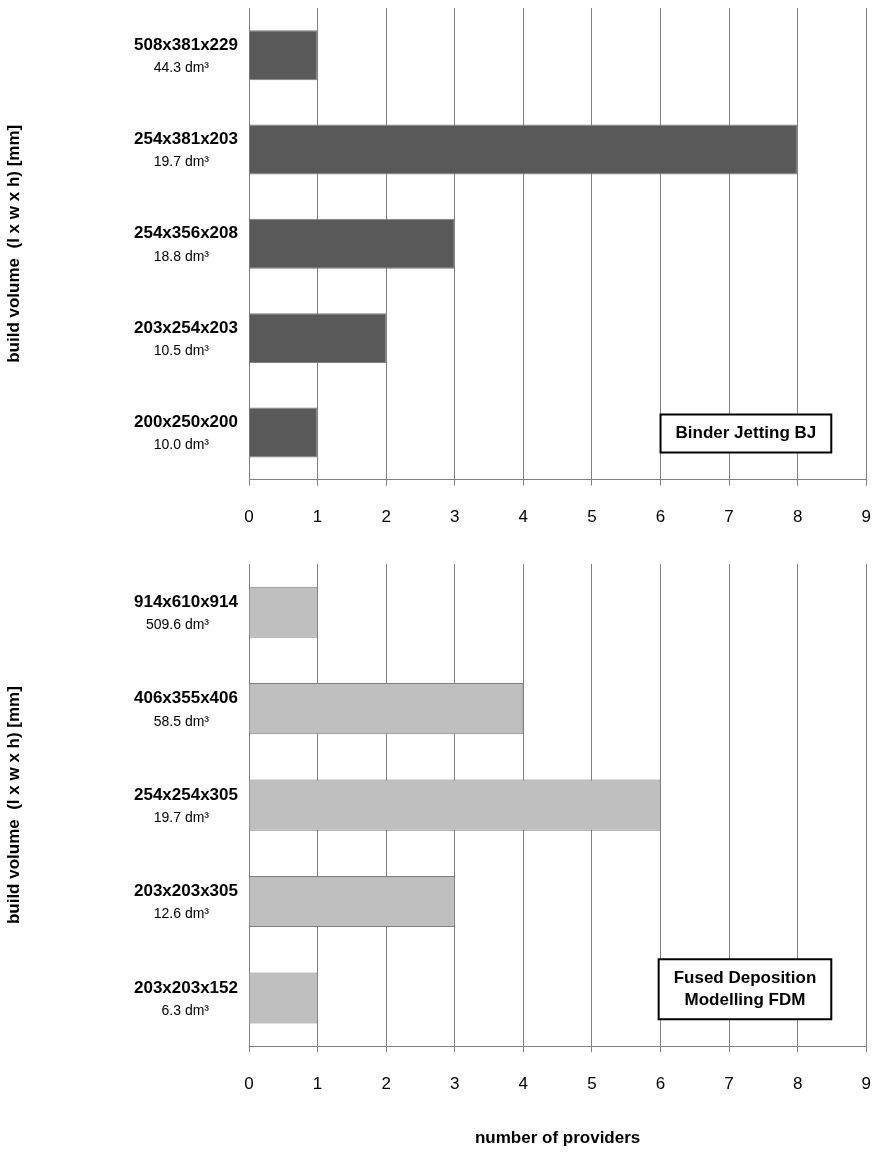 The width and height of the screenshot is (893, 1153). Describe the element at coordinates (185, 901) in the screenshot. I see `y-tick-label: 203x203x305 12.6 dm³` at that location.